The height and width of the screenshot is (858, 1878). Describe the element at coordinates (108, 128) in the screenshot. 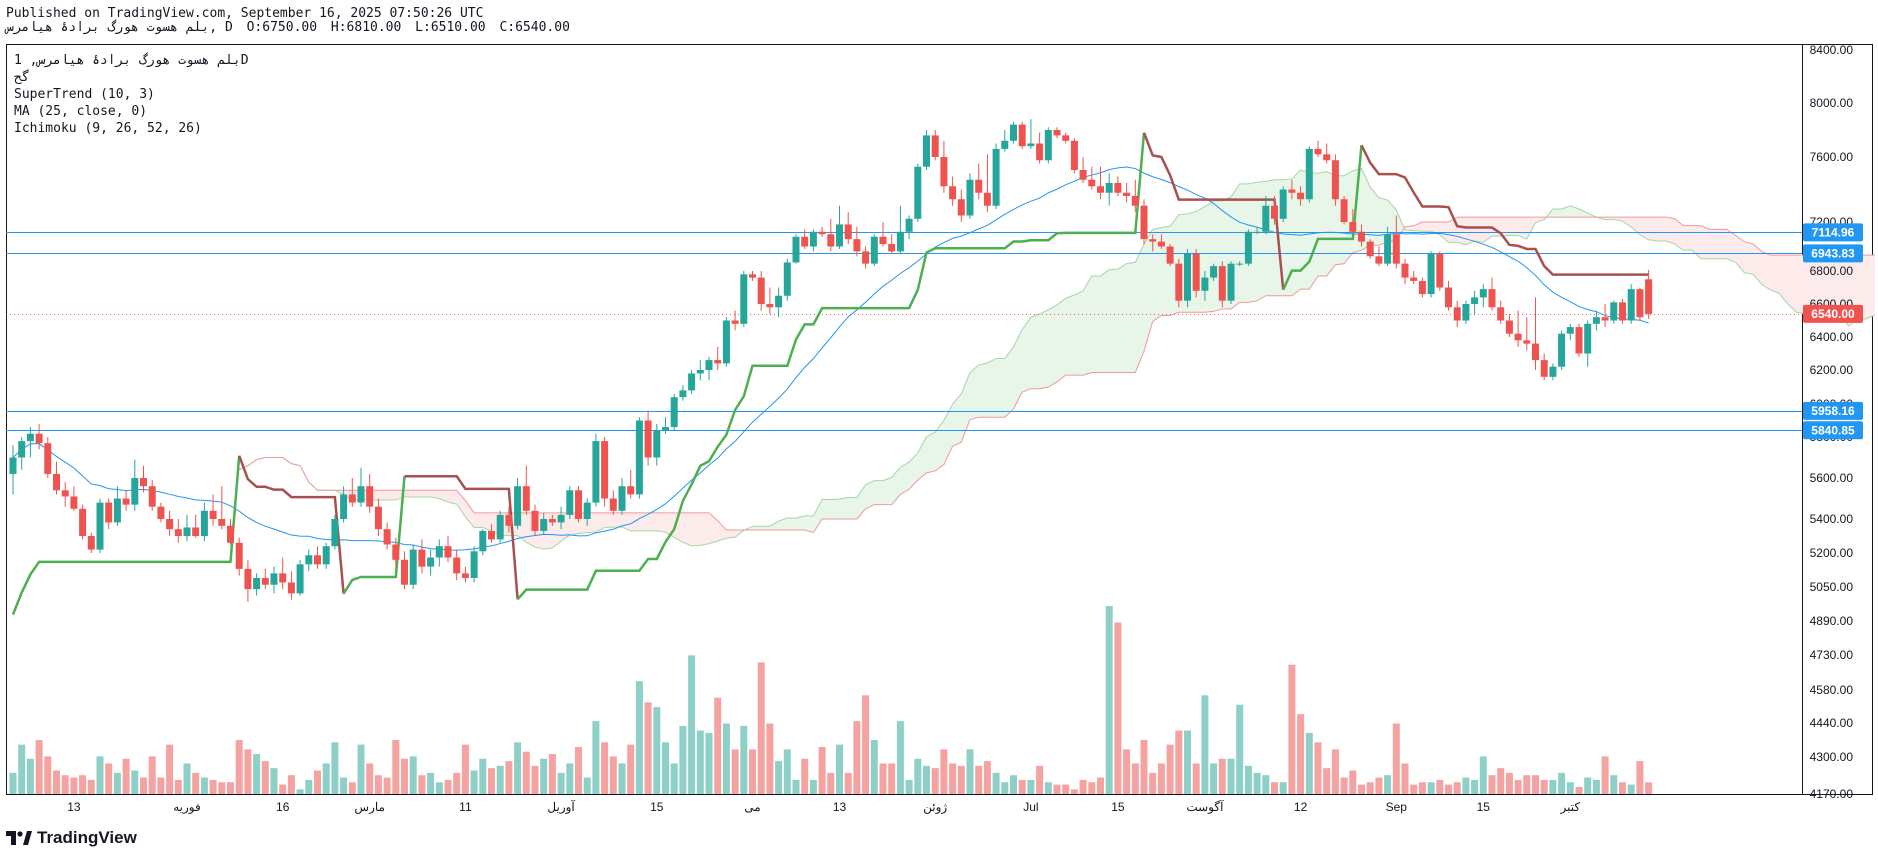

I see `legend-ichimoku: Ichimoku (9, 26, 52, 26)` at that location.